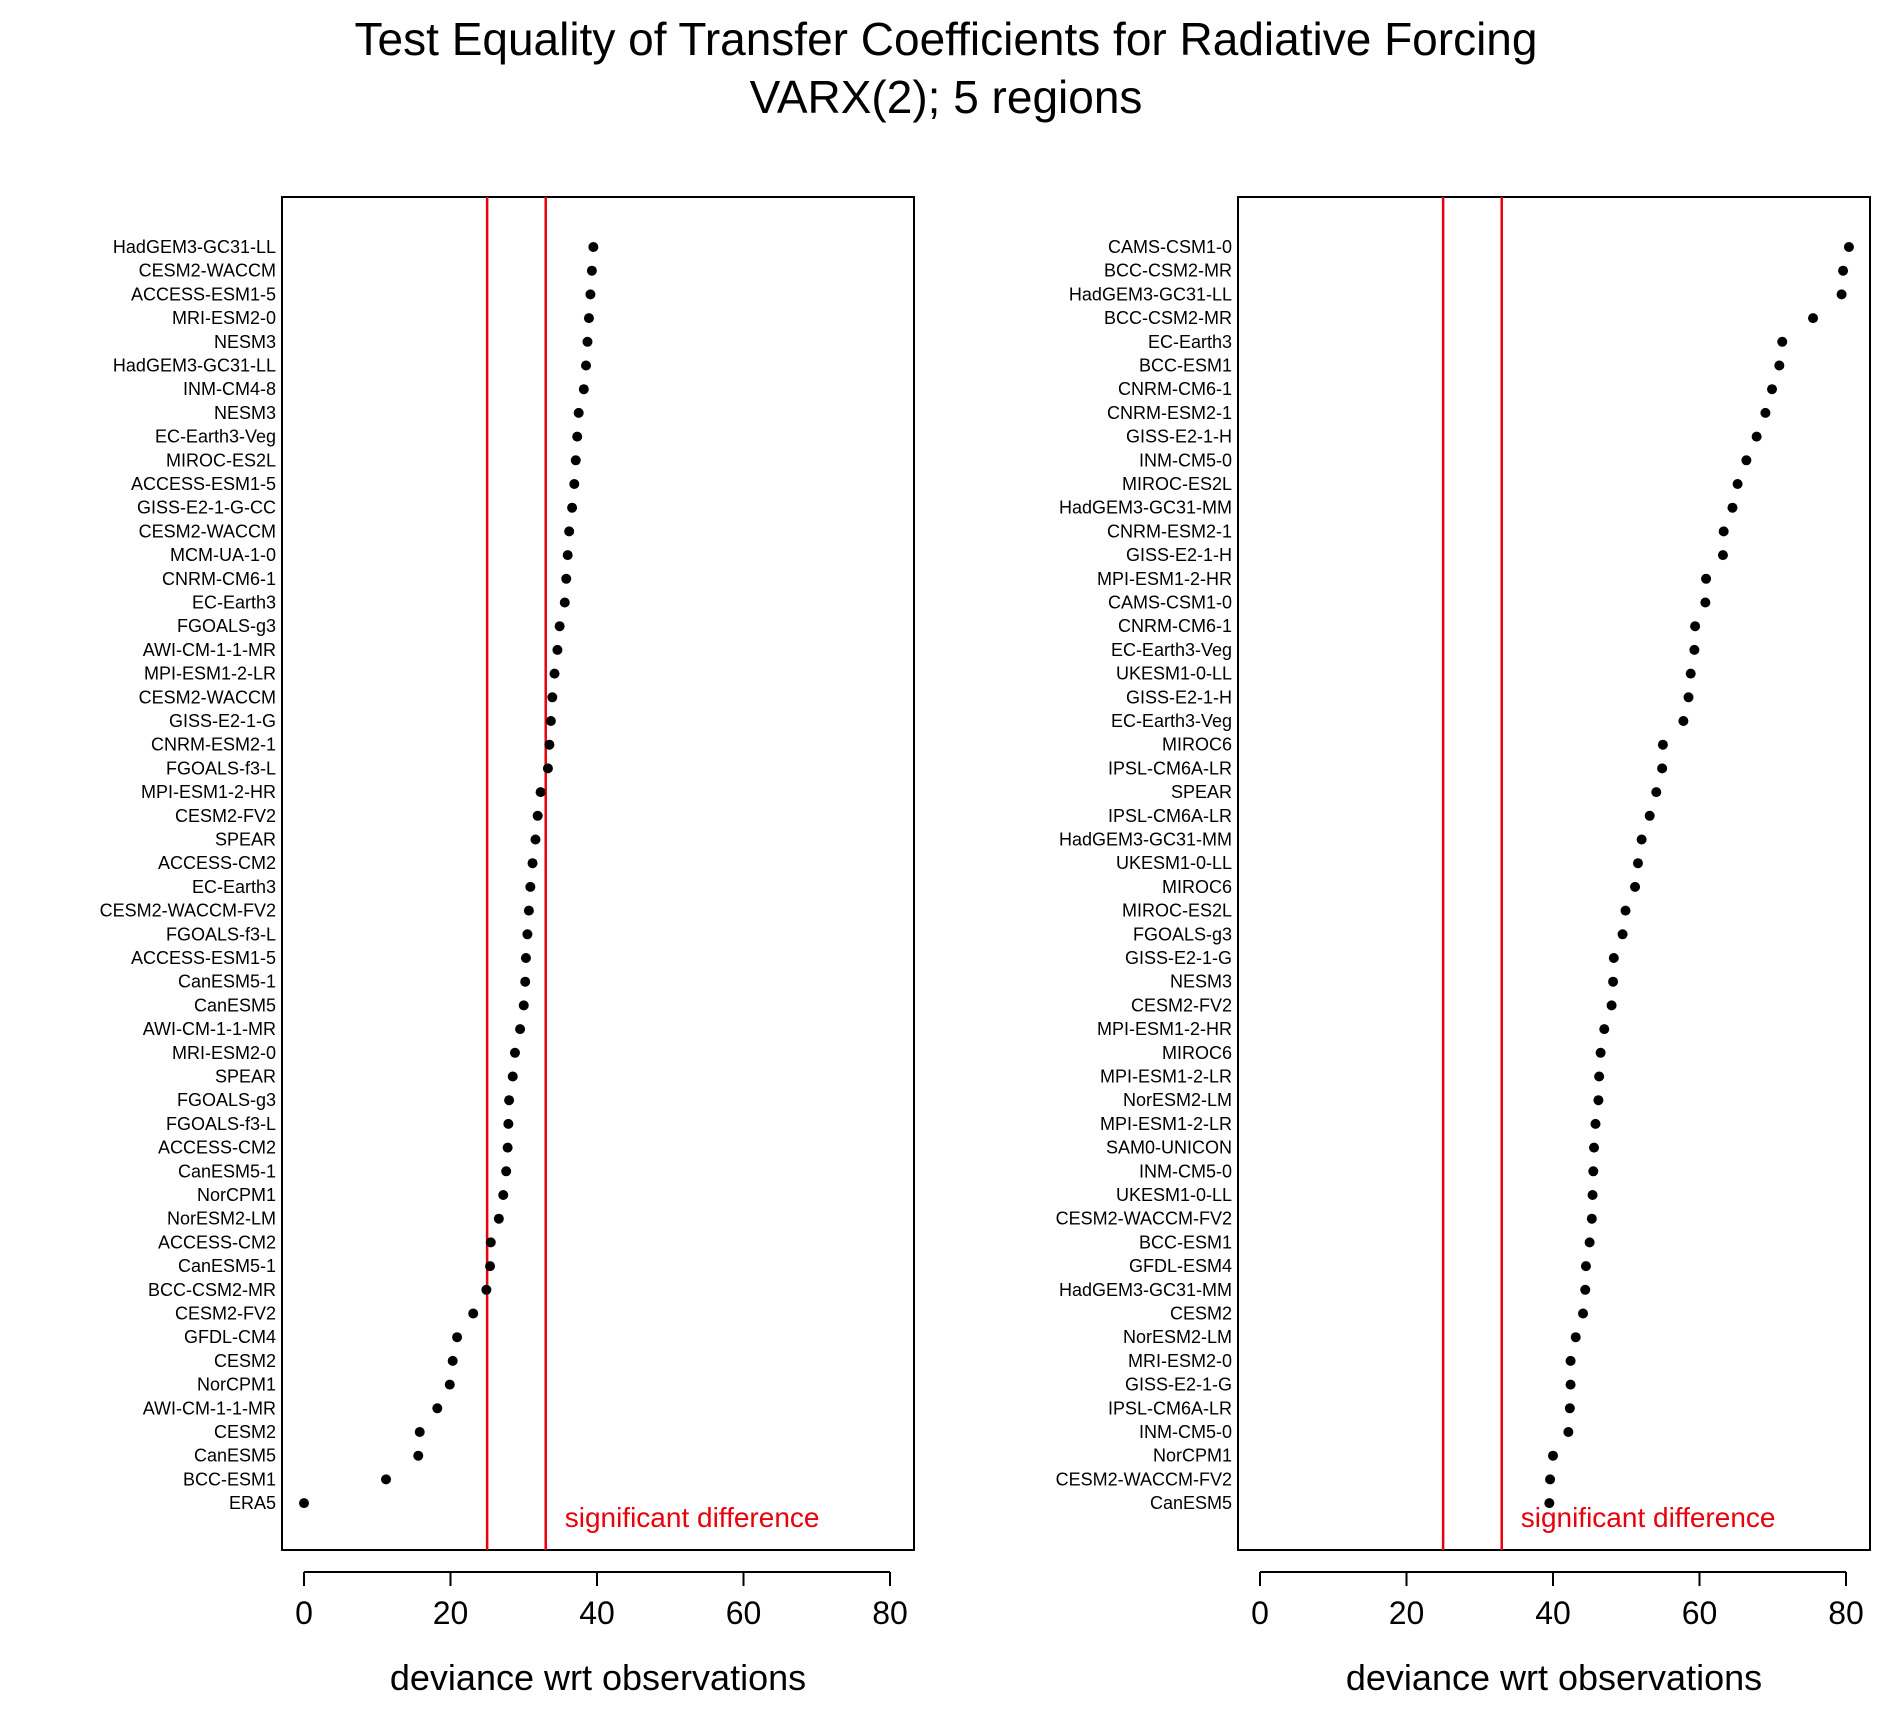  What do you see at coordinates (1171, 721) in the screenshot?
I see `model-label: EC-Earth3-Veg` at bounding box center [1171, 721].